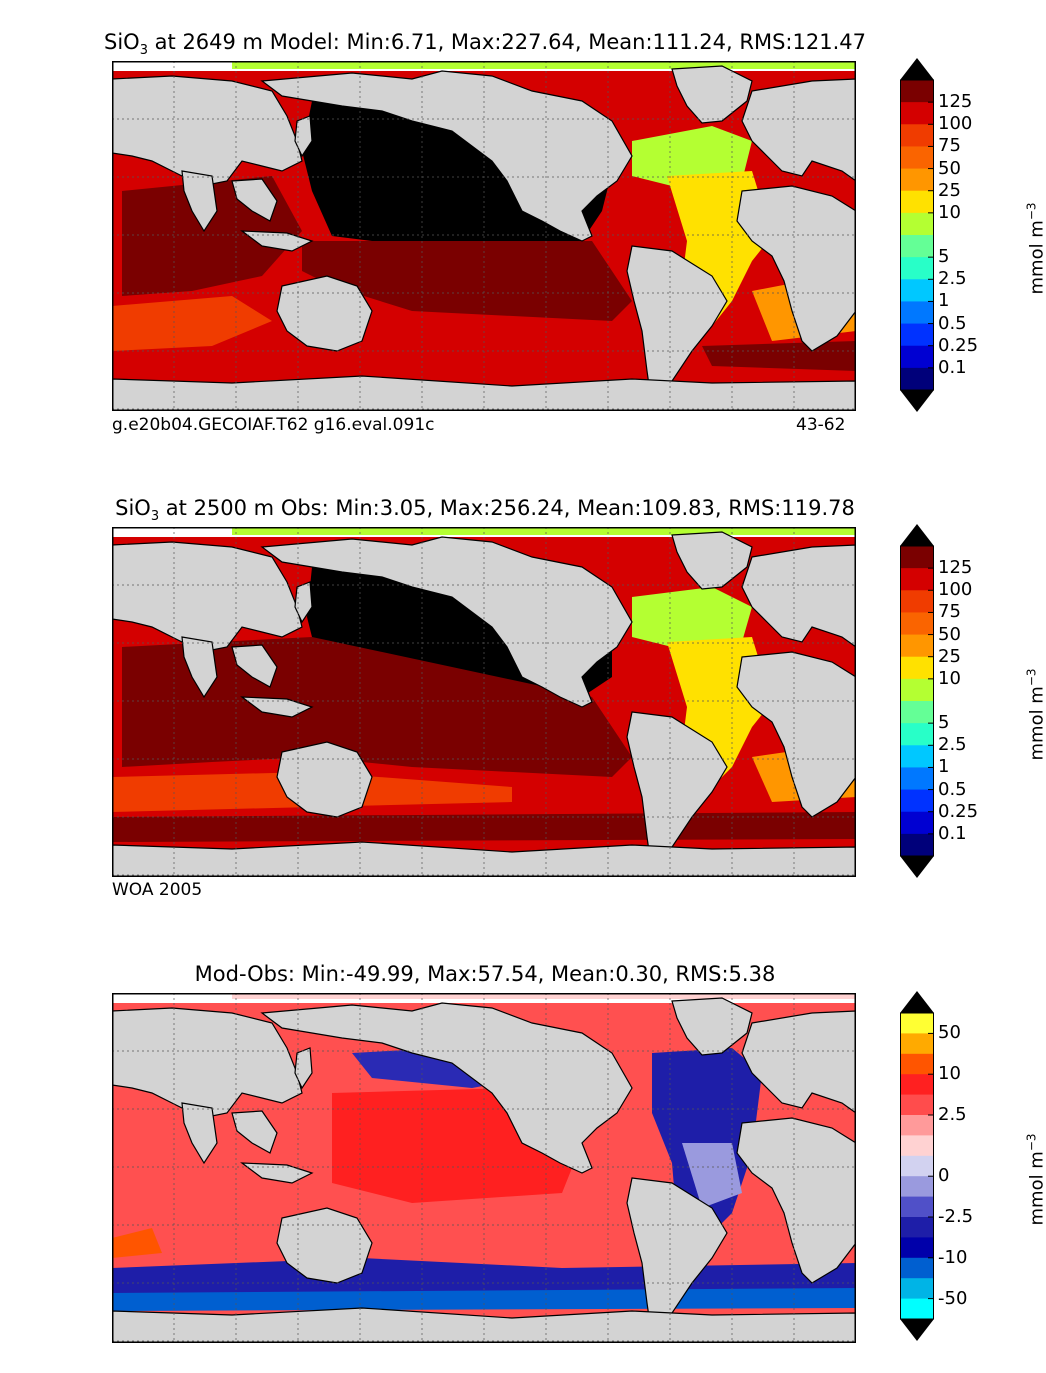 The width and height of the screenshot is (1046, 1373). Describe the element at coordinates (944, 1176) in the screenshot. I see `colorbar-tick-label: 0` at that location.